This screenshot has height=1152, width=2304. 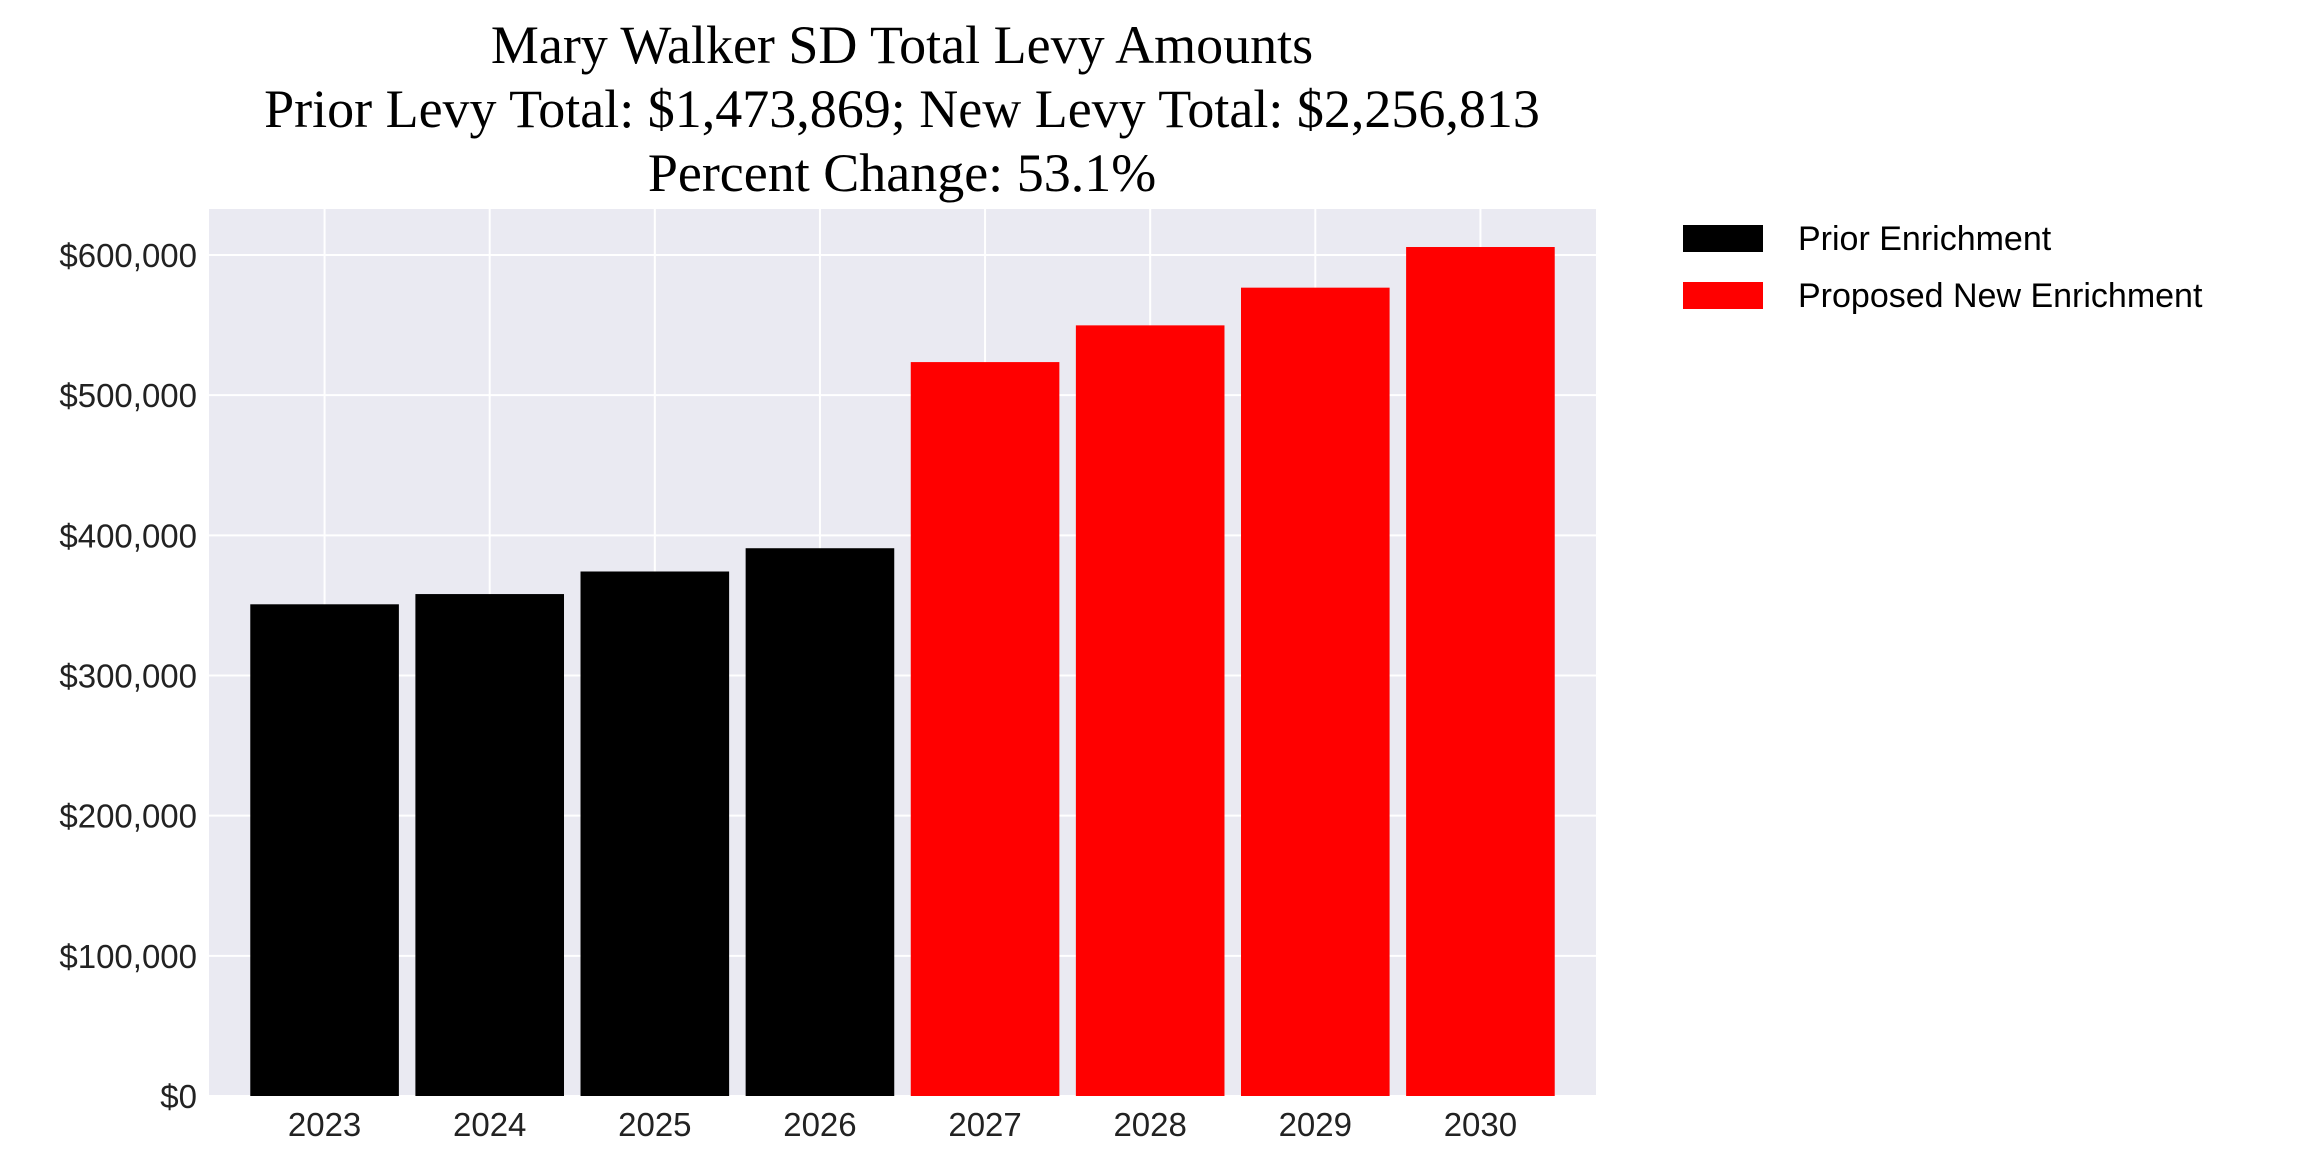 I want to click on y-tick-label: $600,000, so click(x=128, y=255).